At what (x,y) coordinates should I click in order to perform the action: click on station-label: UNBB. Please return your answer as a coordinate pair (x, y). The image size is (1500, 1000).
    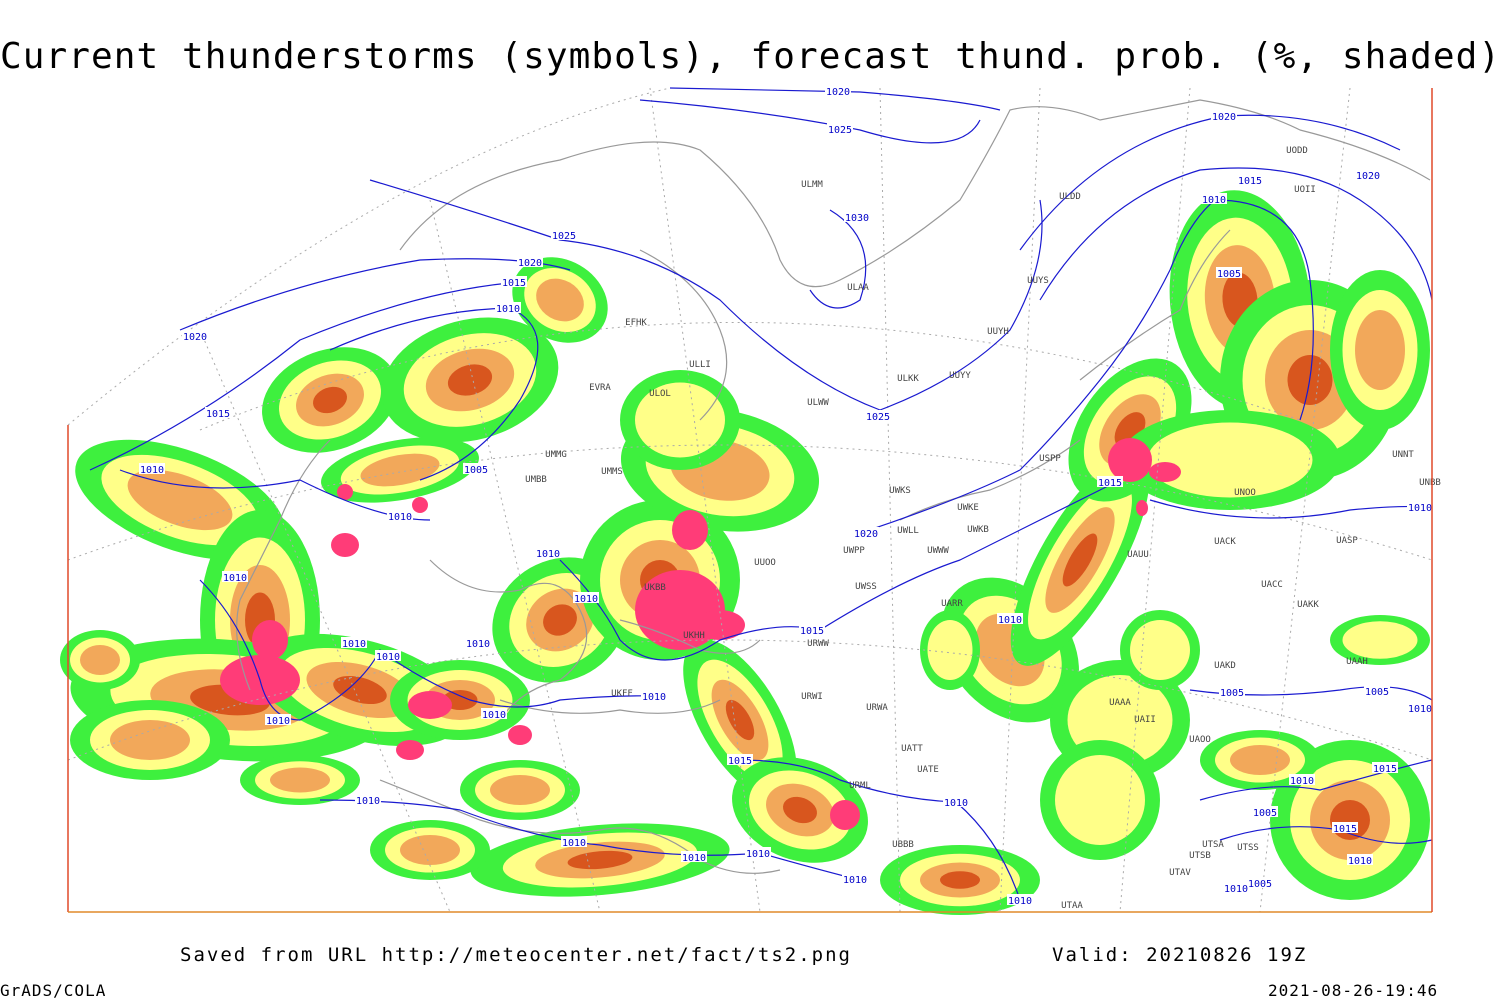
    Looking at the image, I should click on (1430, 483).